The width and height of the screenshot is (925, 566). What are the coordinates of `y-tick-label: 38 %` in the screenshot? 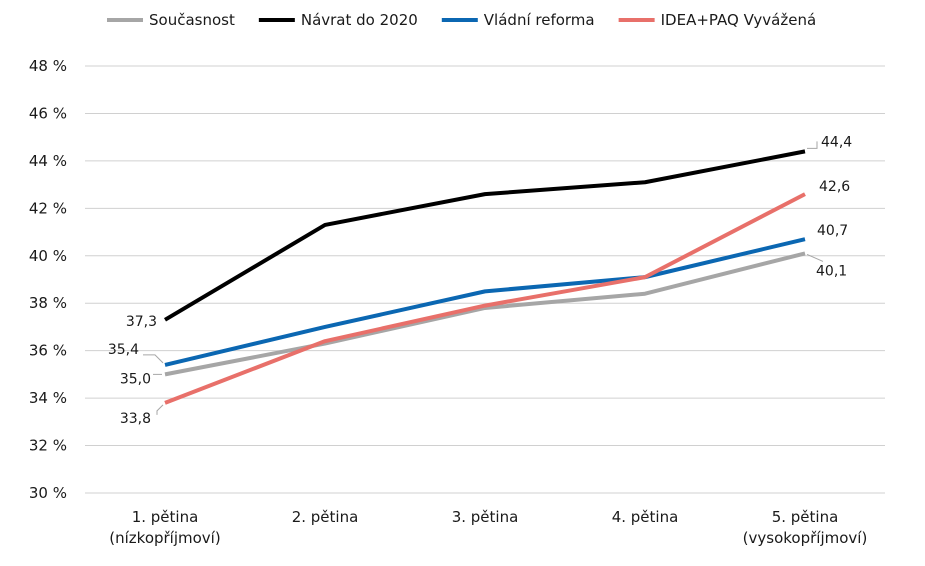 It's located at (48, 303).